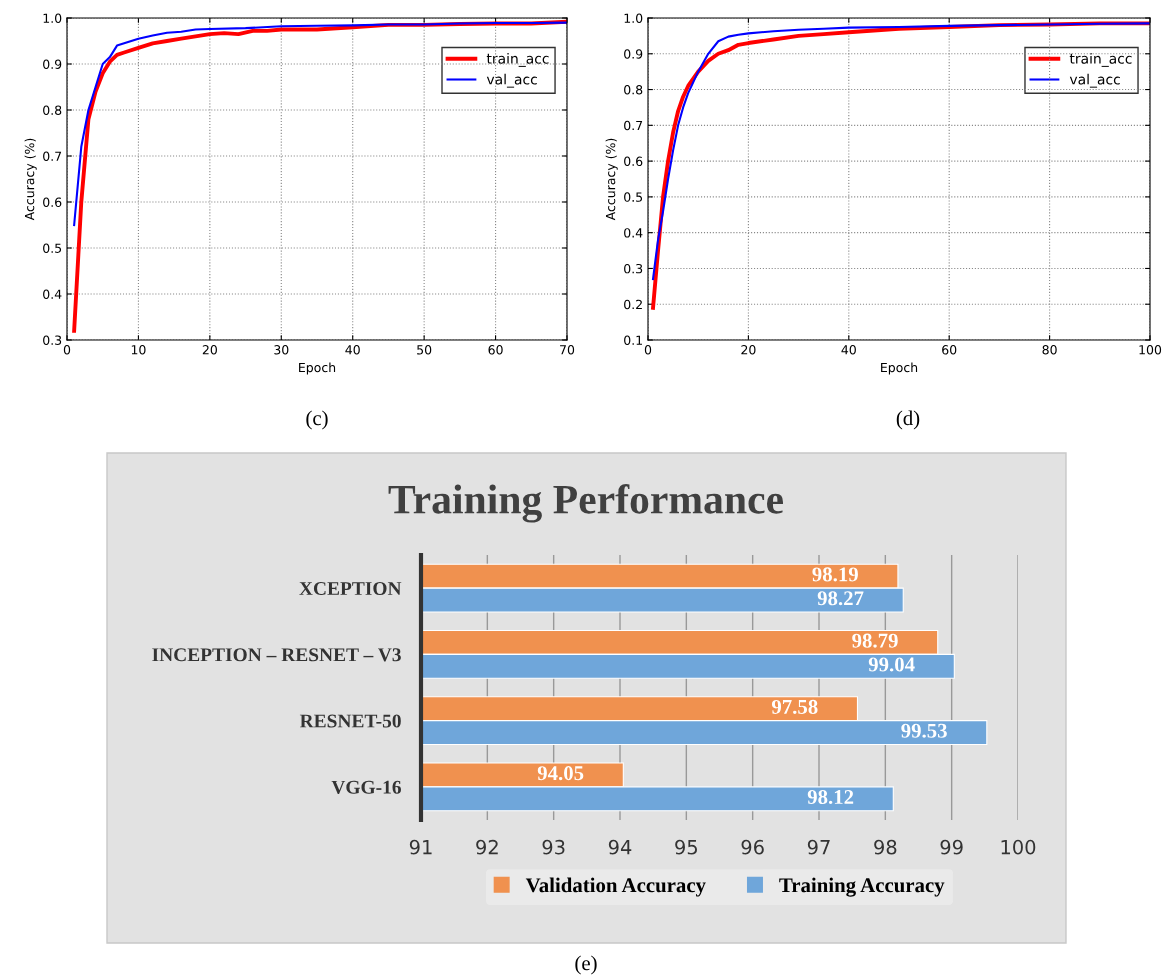 This screenshot has width=1164, height=978. Describe the element at coordinates (350, 721) in the screenshot. I see `y-tick-label: RESNET-50` at that location.